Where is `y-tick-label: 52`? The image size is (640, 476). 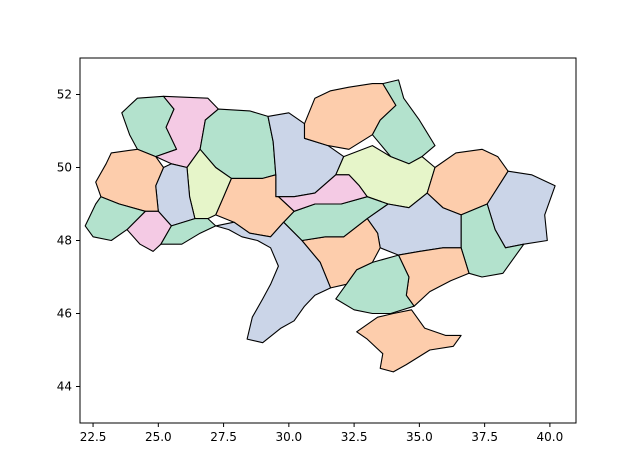
y-tick-label: 52 is located at coordinates (64, 95).